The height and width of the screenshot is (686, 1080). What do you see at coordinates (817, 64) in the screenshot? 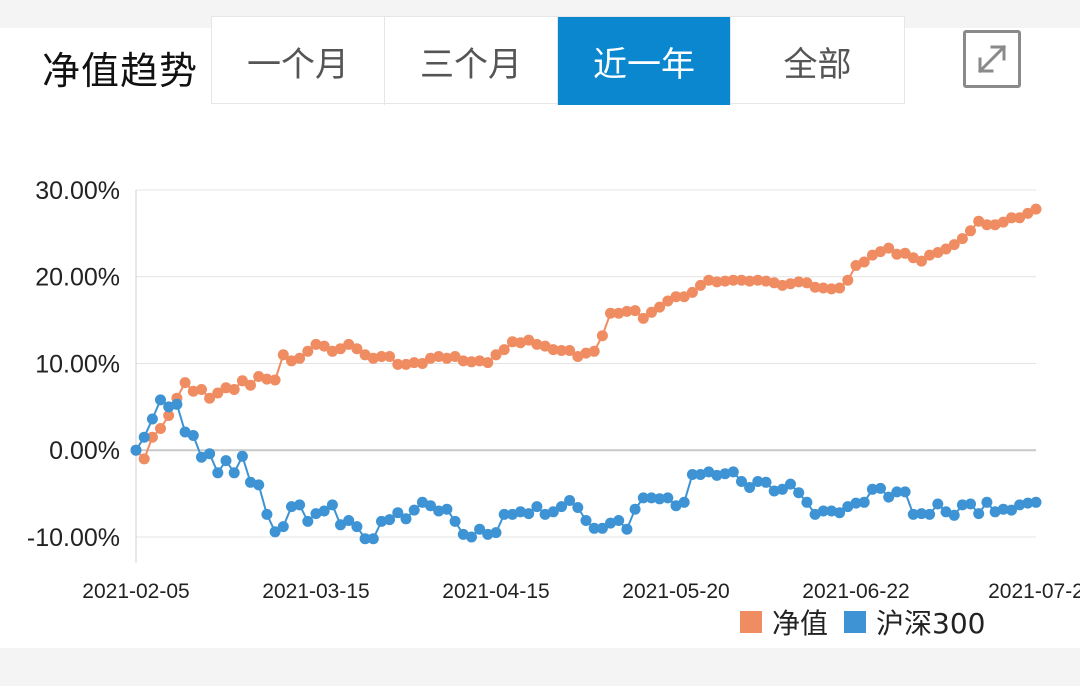
I see `tab-all: 全部` at bounding box center [817, 64].